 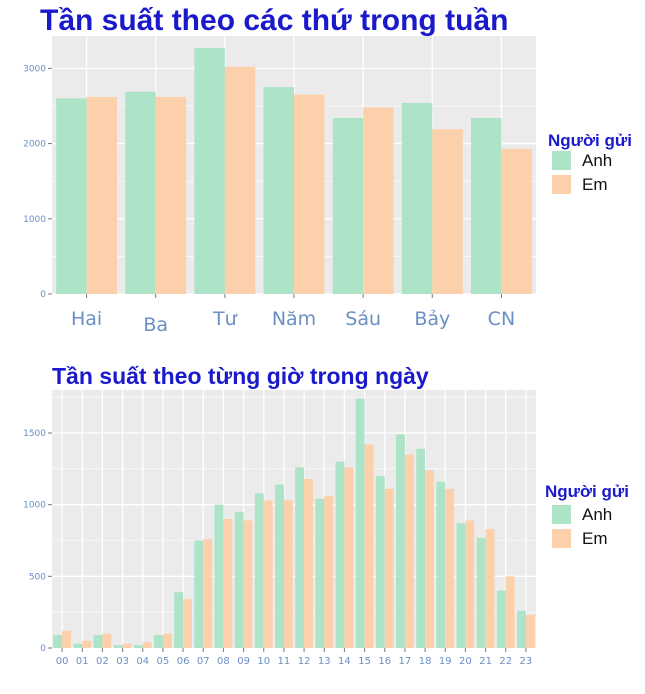 What do you see at coordinates (384, 661) in the screenshot?
I see `x-tick-label: 16` at bounding box center [384, 661].